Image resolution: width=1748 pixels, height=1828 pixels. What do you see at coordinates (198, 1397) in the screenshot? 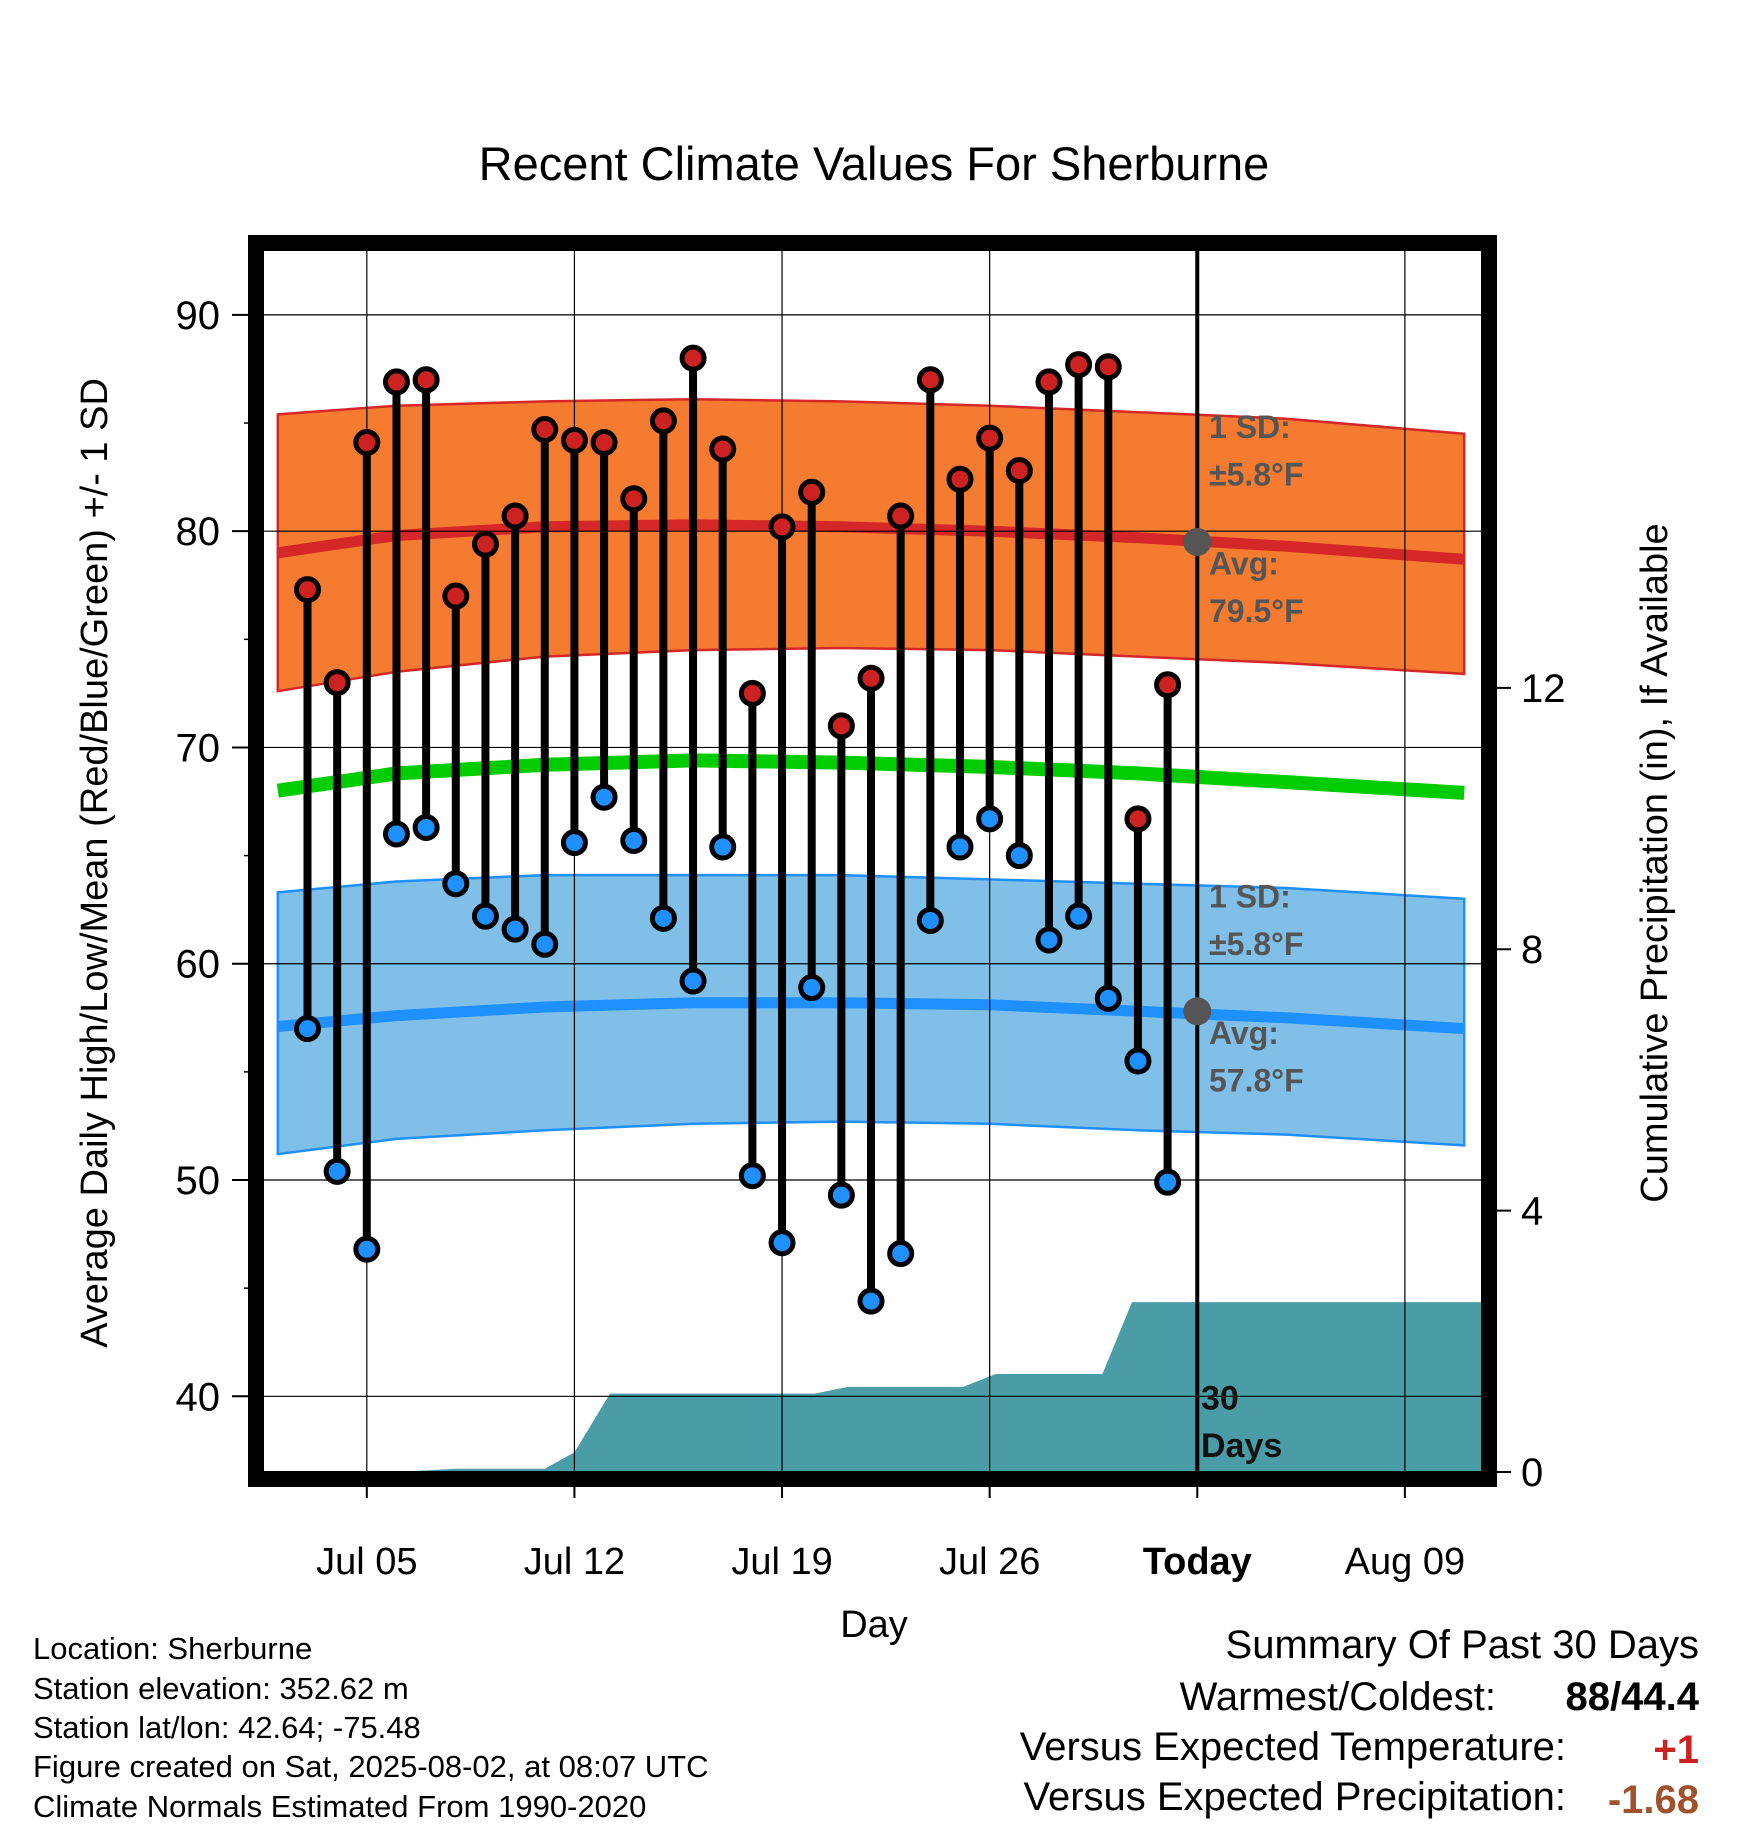
I see `y-tick-label: 40` at bounding box center [198, 1397].